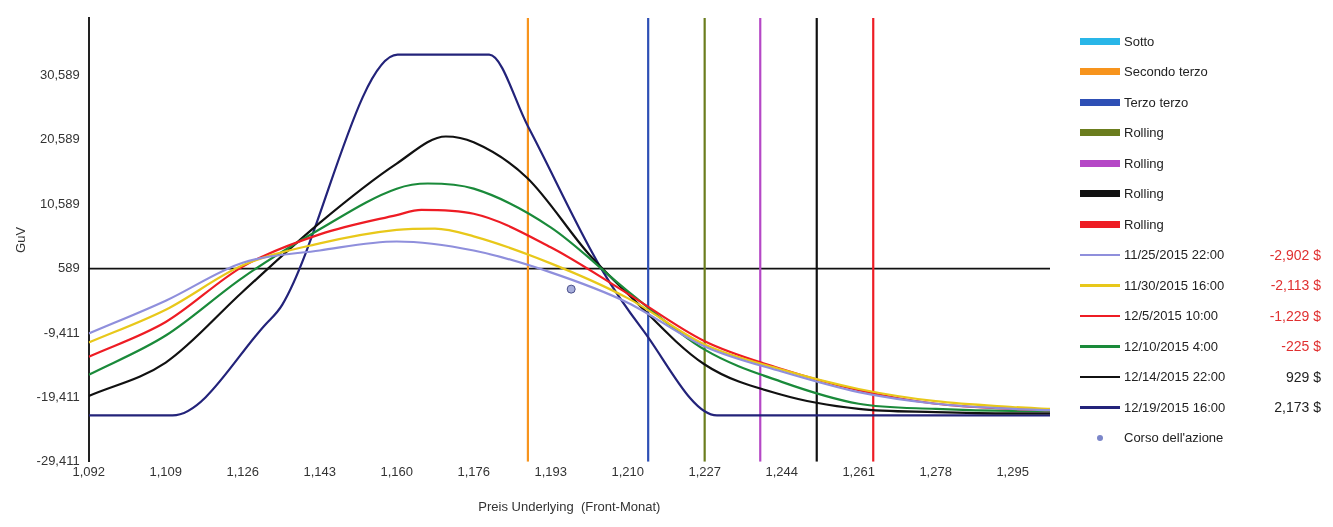 This screenshot has width=1333, height=527. I want to click on legend-label: 12/14/2015 22:00, so click(1175, 377).